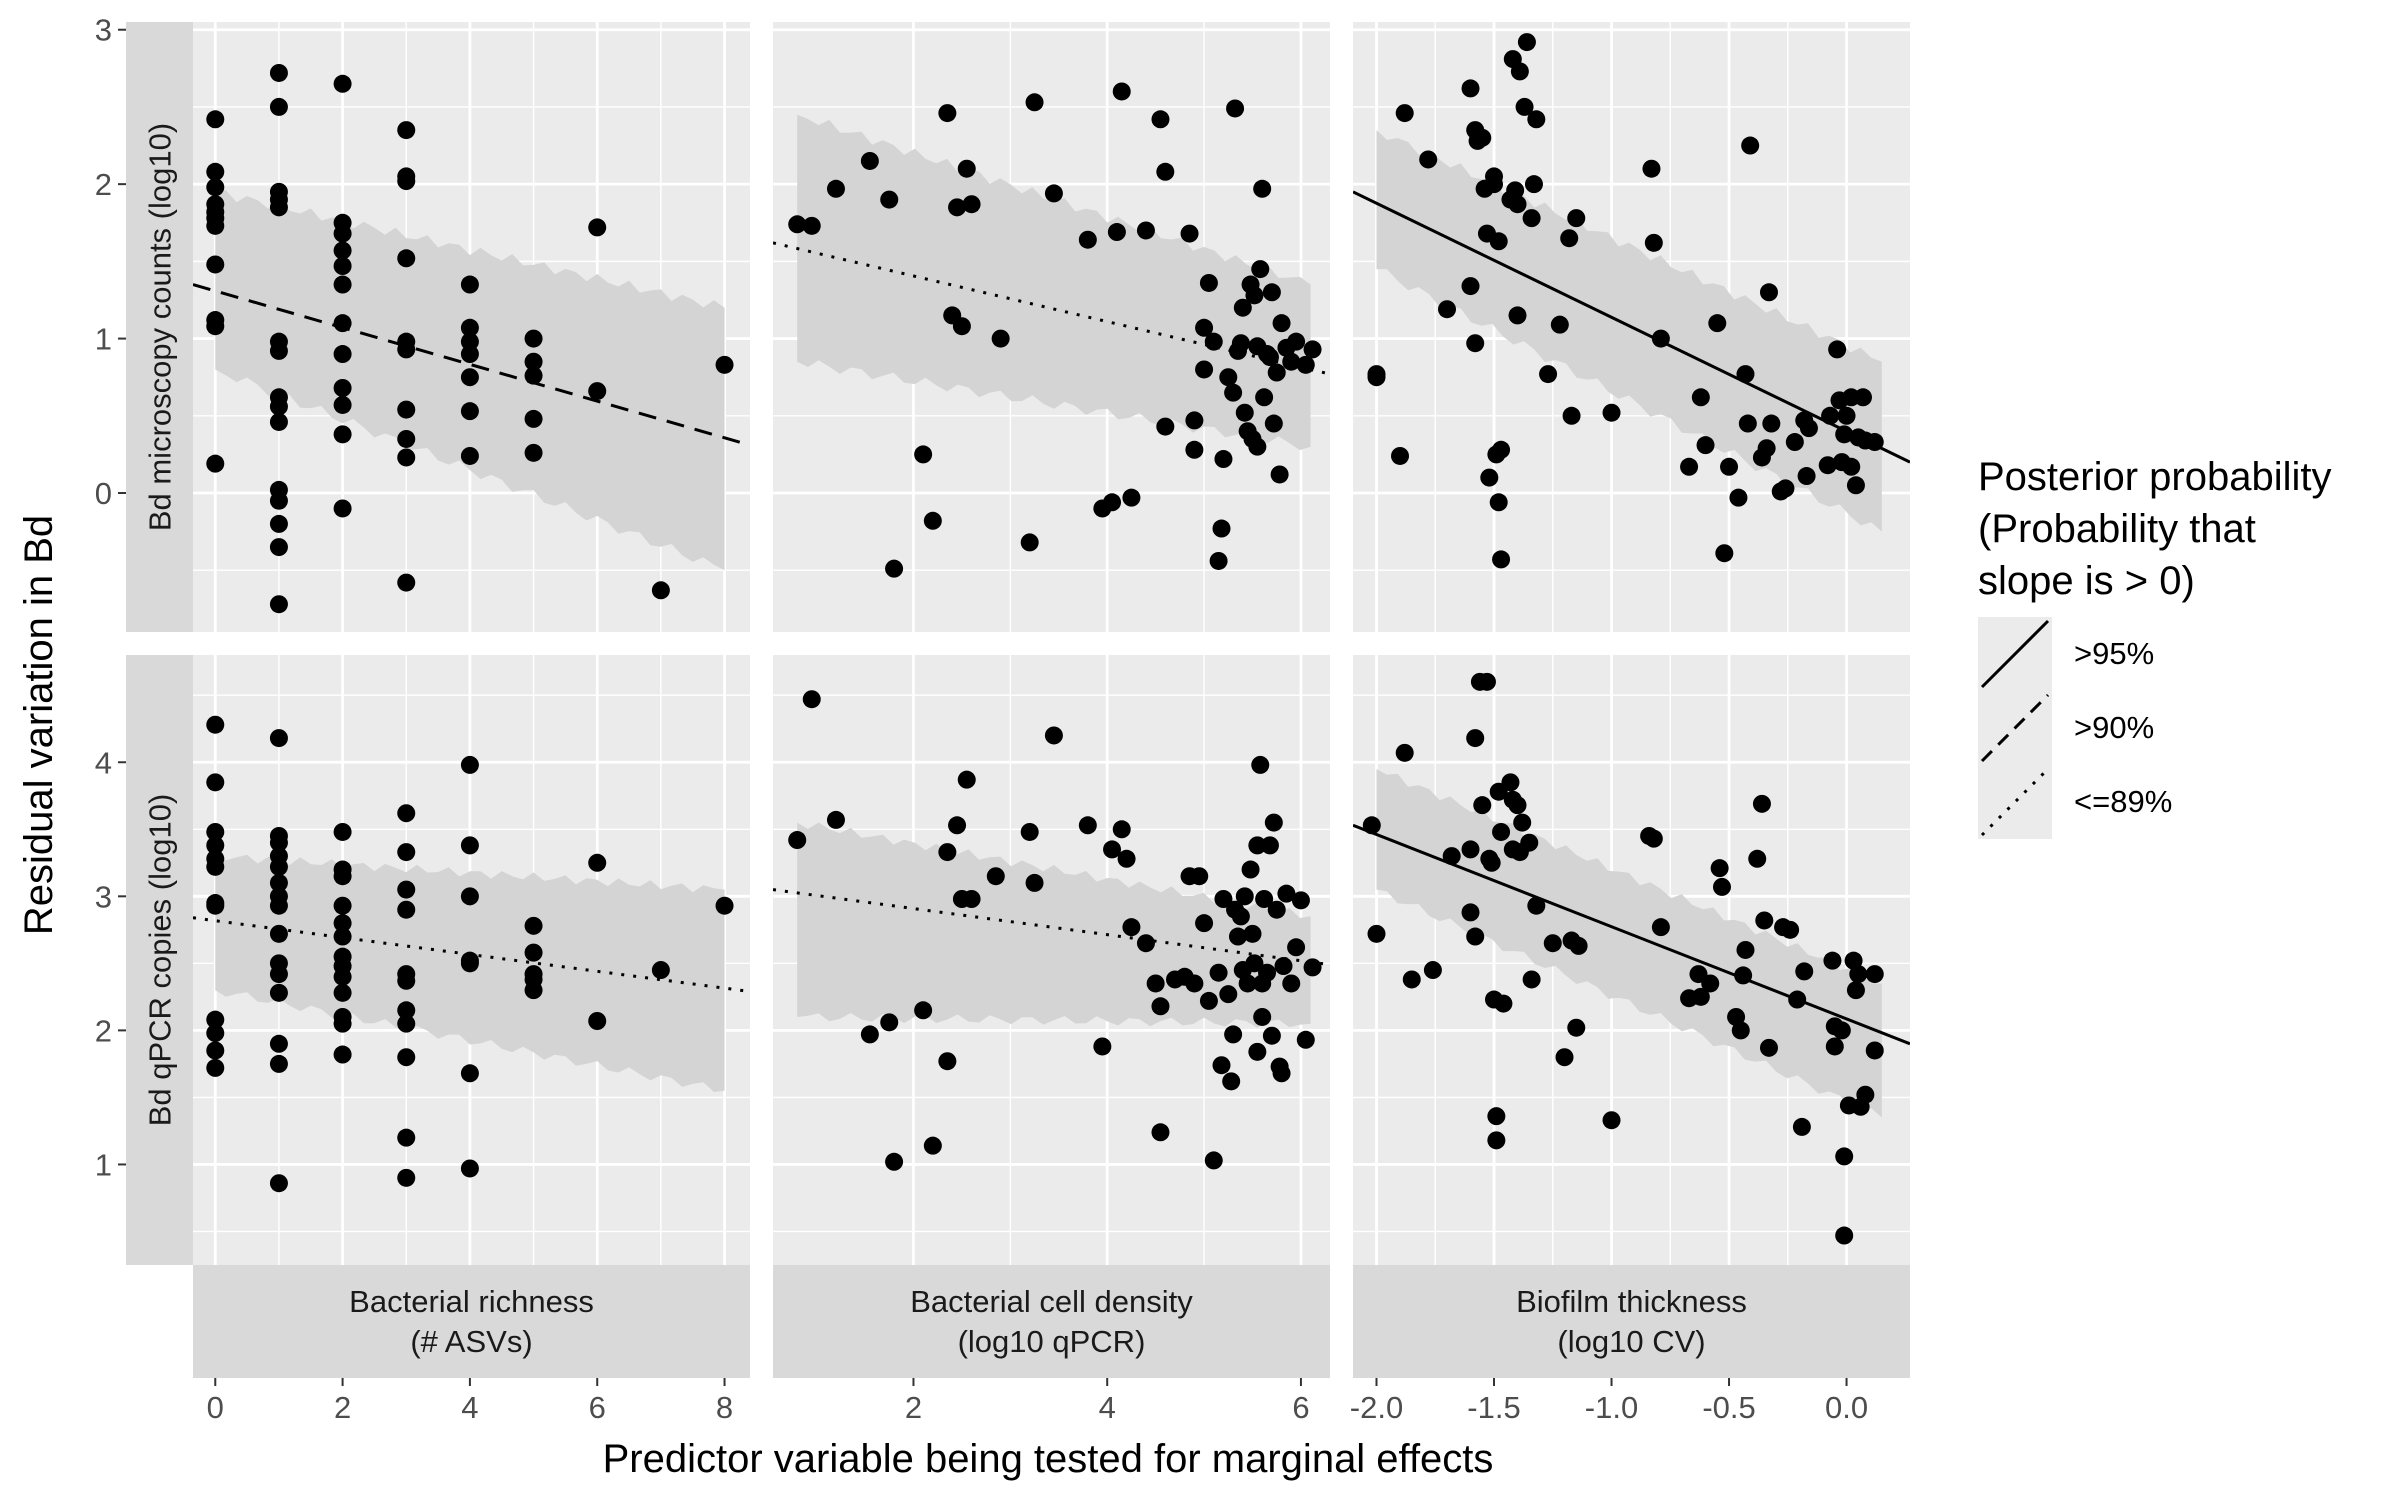  I want to click on credible-ribbon, so click(1629, 943).